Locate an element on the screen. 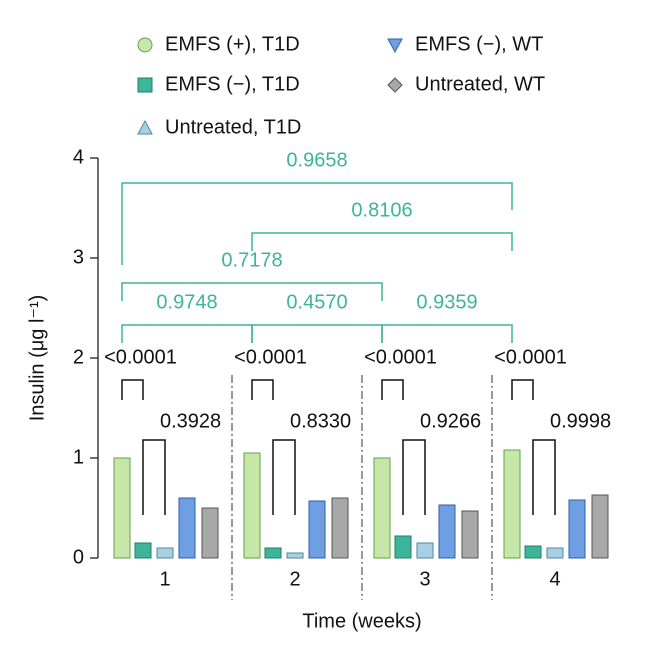 This screenshot has height=648, width=646. comparison-label: 0.4570 is located at coordinates (316, 302).